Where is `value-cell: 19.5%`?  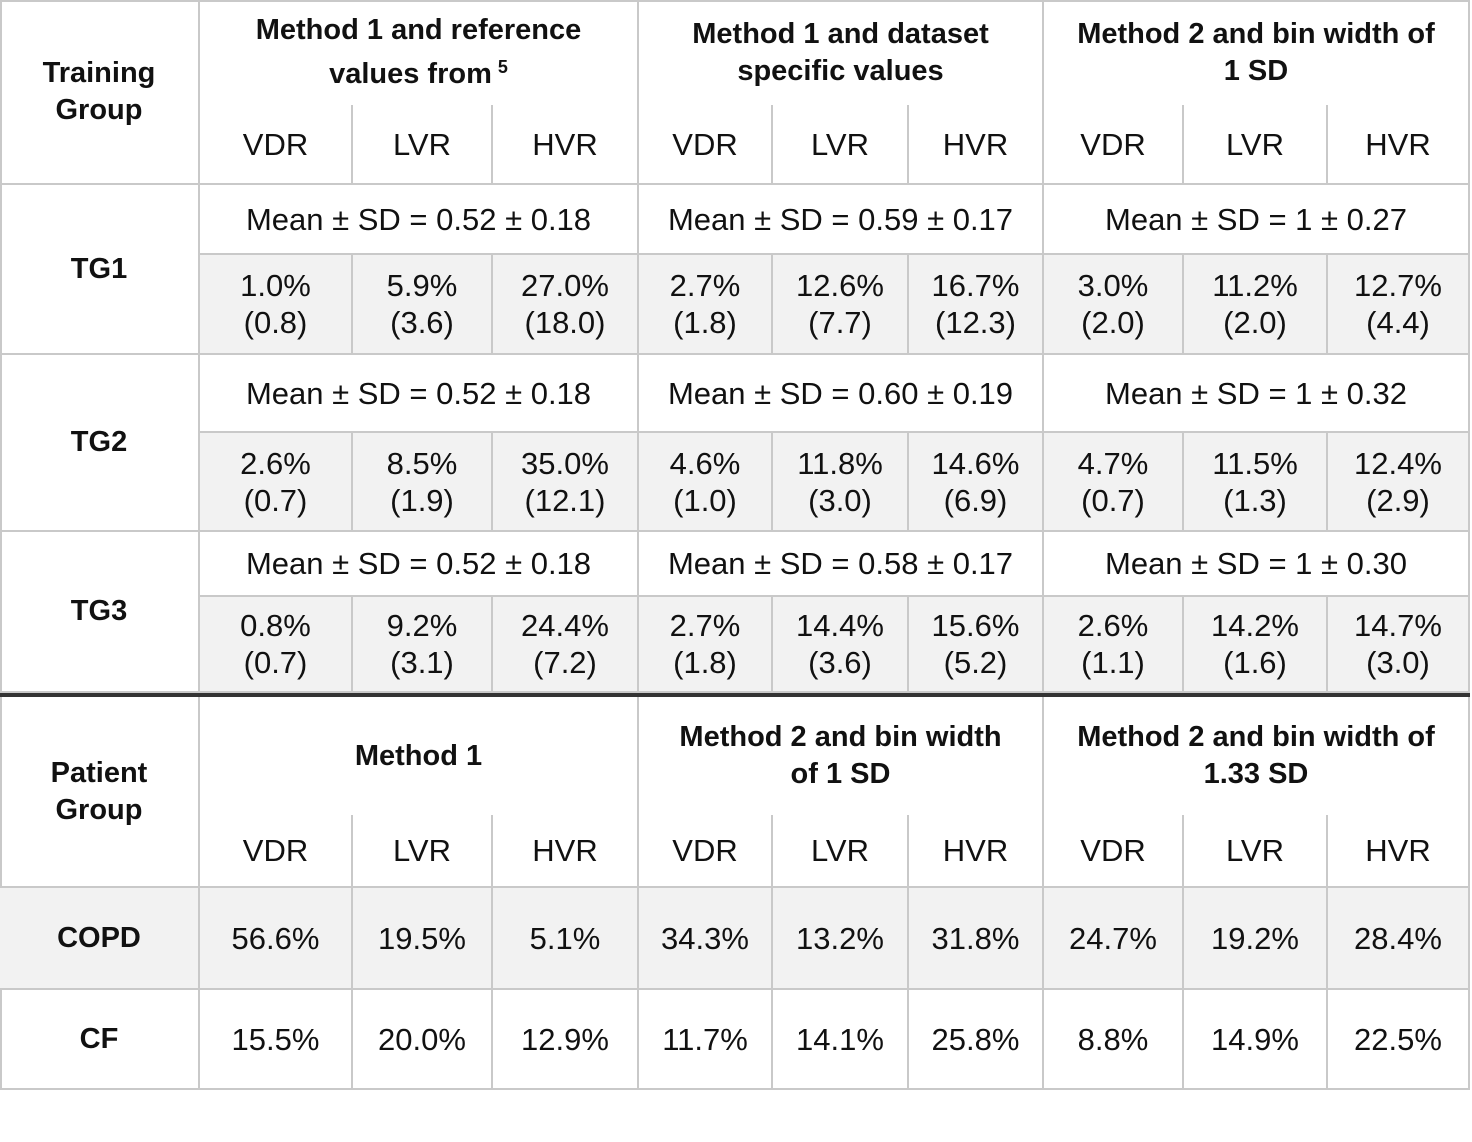 value-cell: 19.5% is located at coordinates (423, 939).